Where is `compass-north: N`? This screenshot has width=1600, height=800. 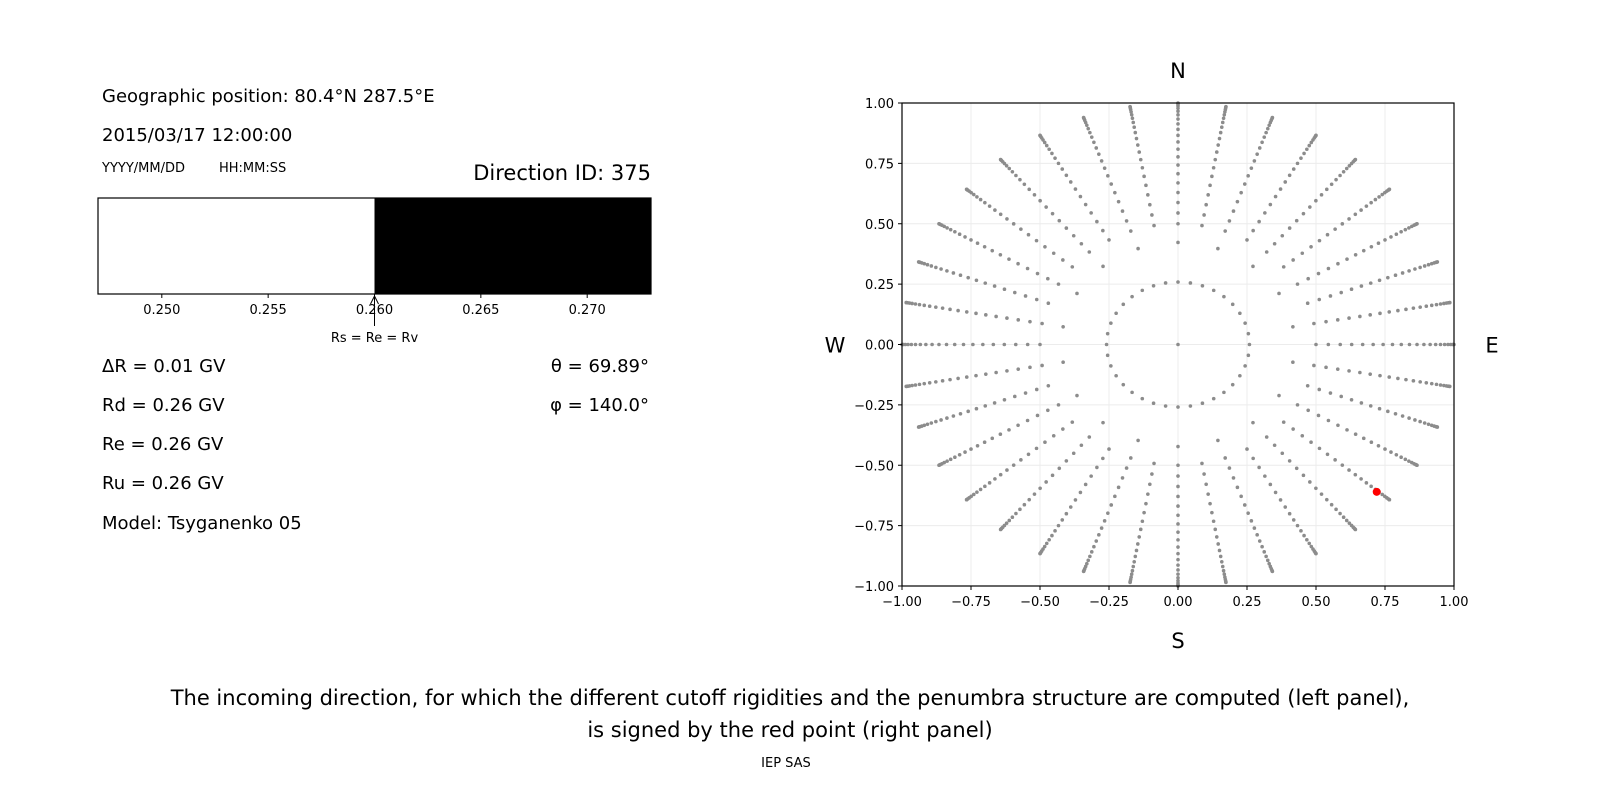 compass-north: N is located at coordinates (1178, 71).